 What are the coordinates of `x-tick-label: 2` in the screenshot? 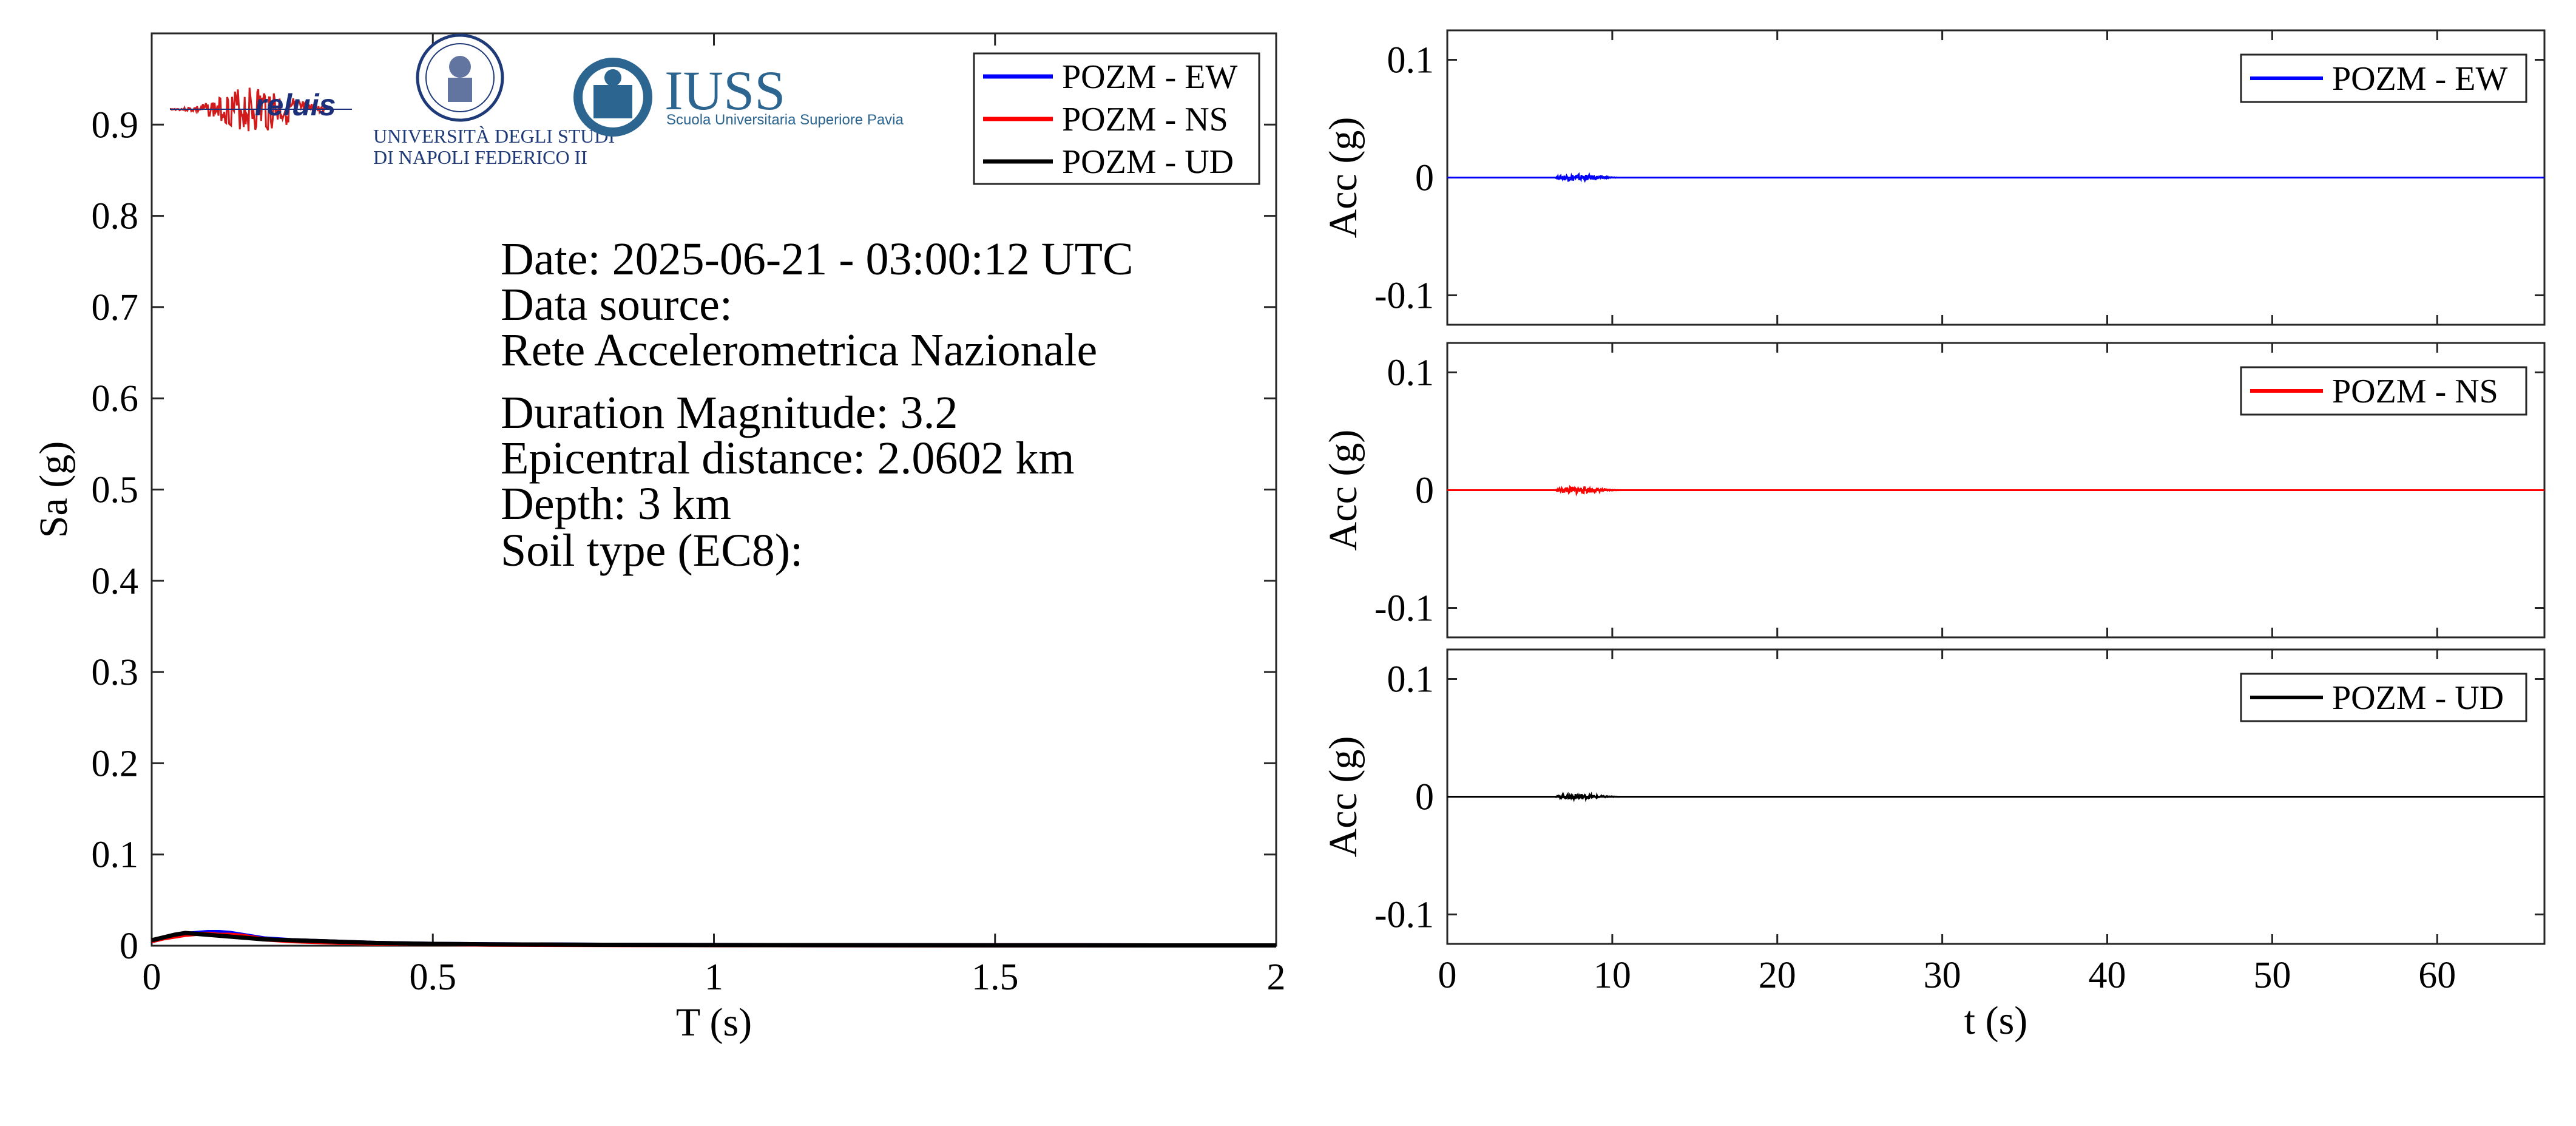 It's located at (1276, 977).